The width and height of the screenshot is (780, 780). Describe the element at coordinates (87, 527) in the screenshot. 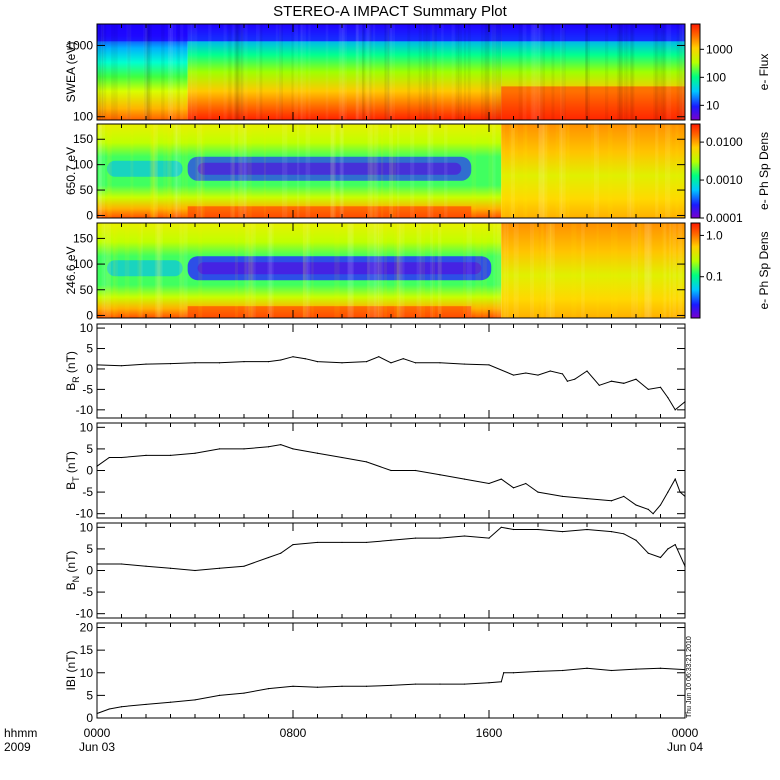

I see `y-tick-label: 10` at that location.